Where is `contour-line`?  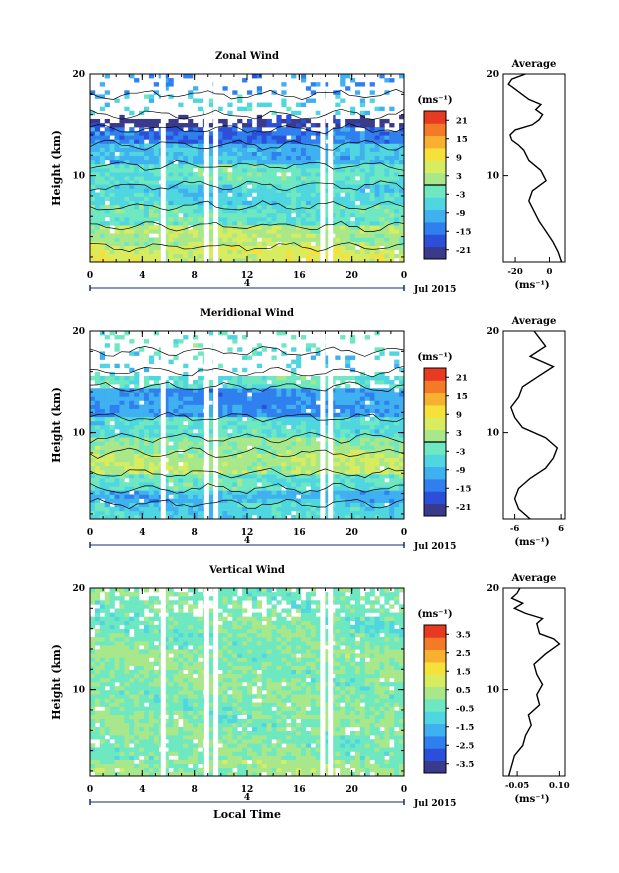 contour-line is located at coordinates (247, 488).